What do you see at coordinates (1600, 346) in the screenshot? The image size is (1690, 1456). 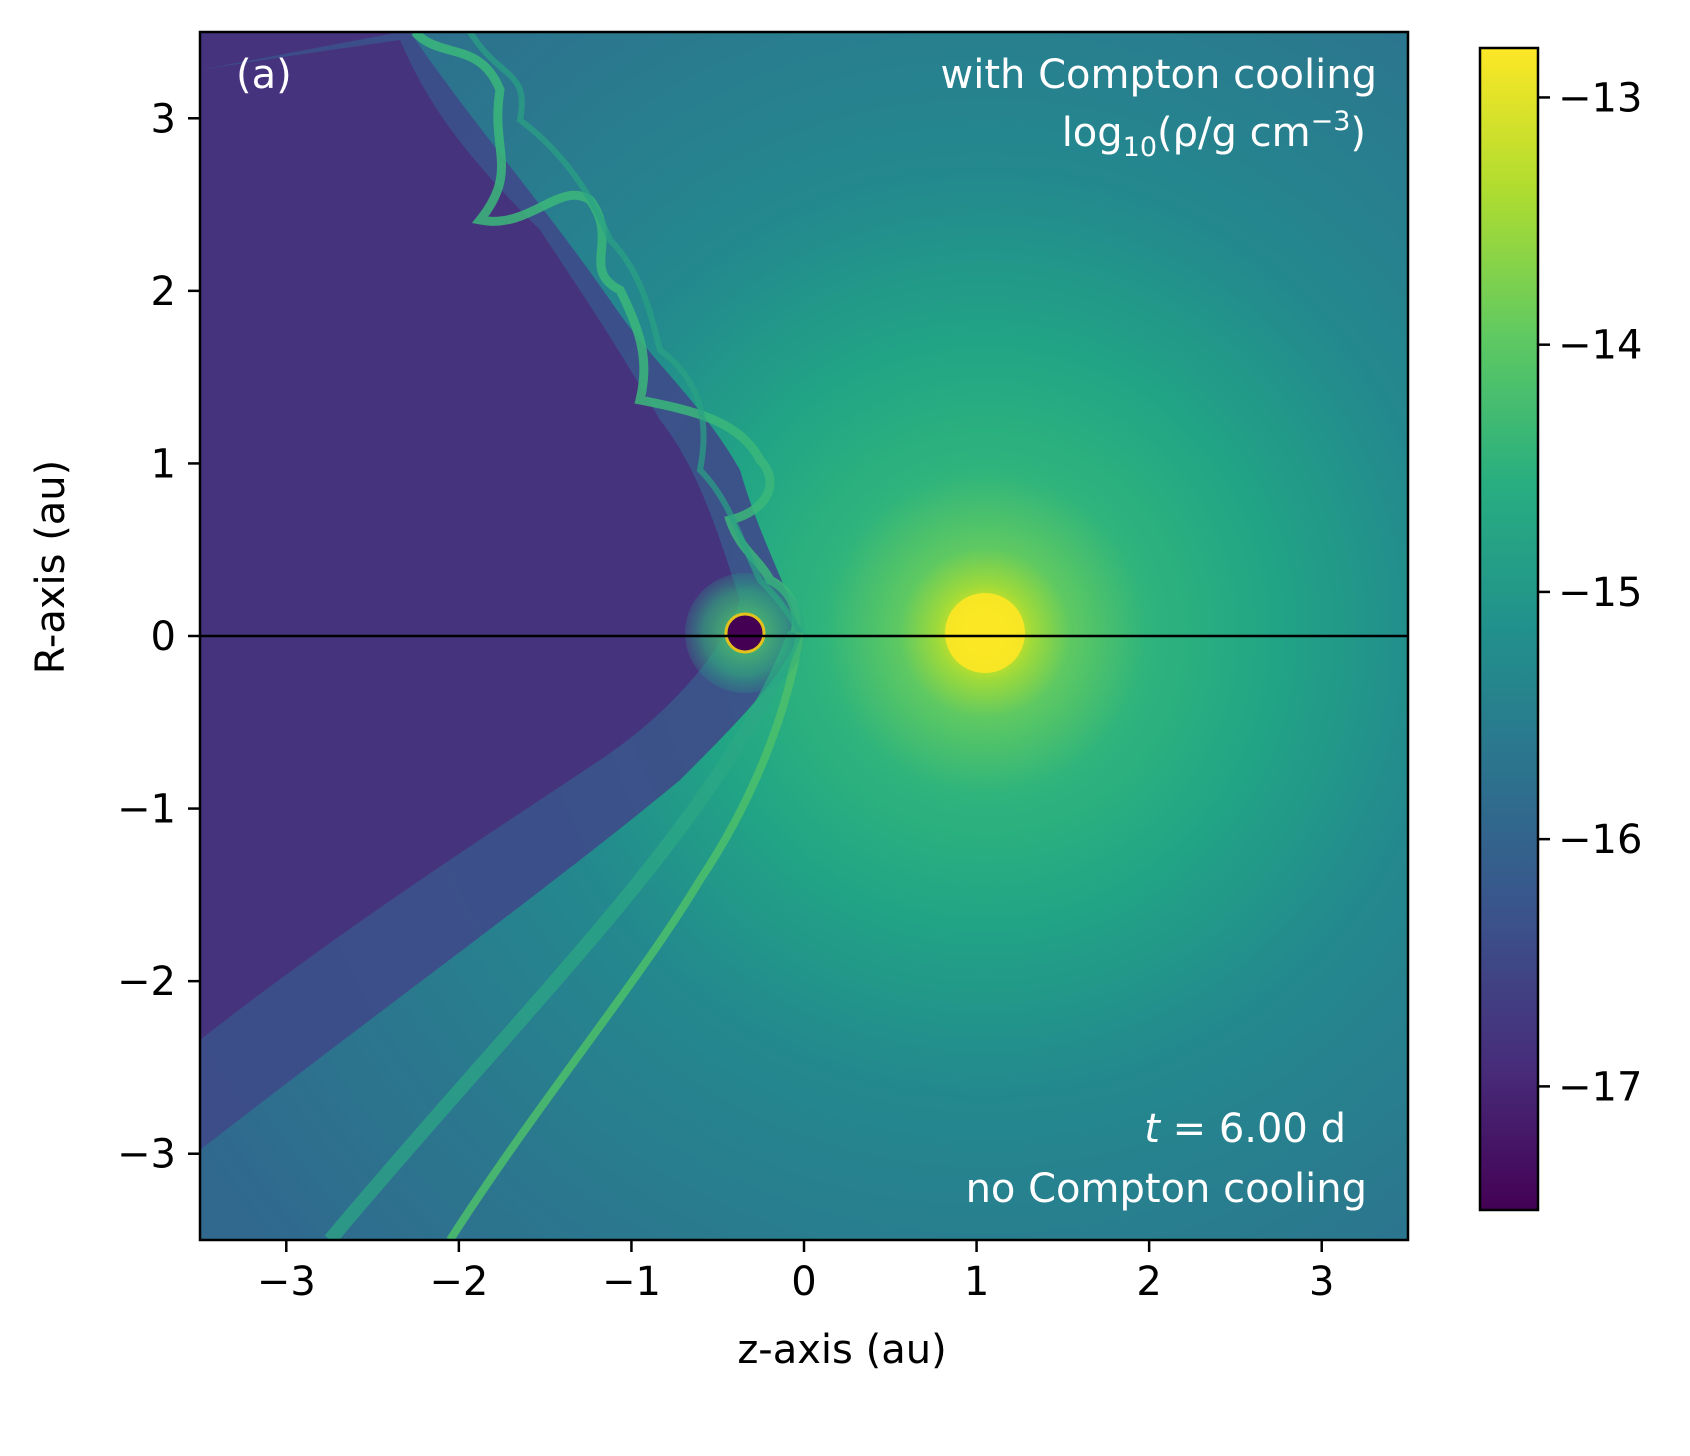 I see `colorbar-tick-label: −14` at bounding box center [1600, 346].